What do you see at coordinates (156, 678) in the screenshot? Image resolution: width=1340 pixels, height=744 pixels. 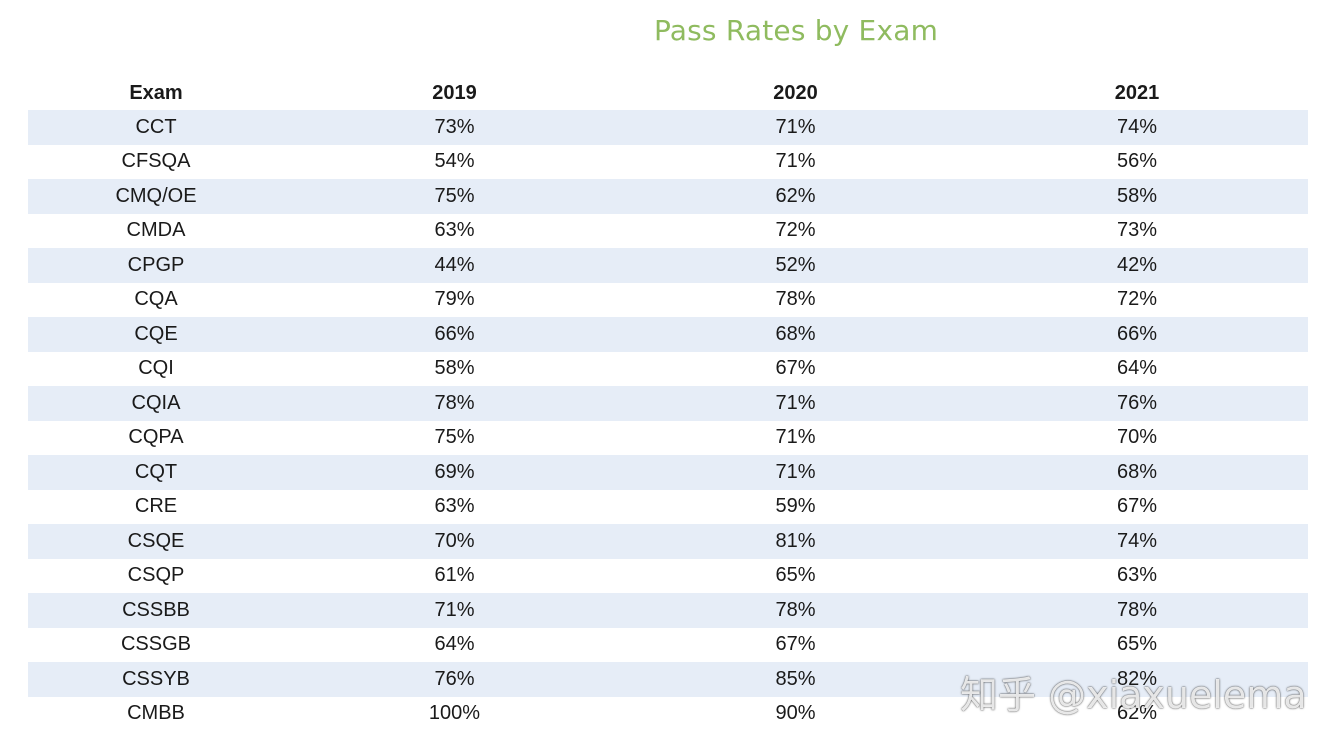 I see `cell-exam: CSSYB` at bounding box center [156, 678].